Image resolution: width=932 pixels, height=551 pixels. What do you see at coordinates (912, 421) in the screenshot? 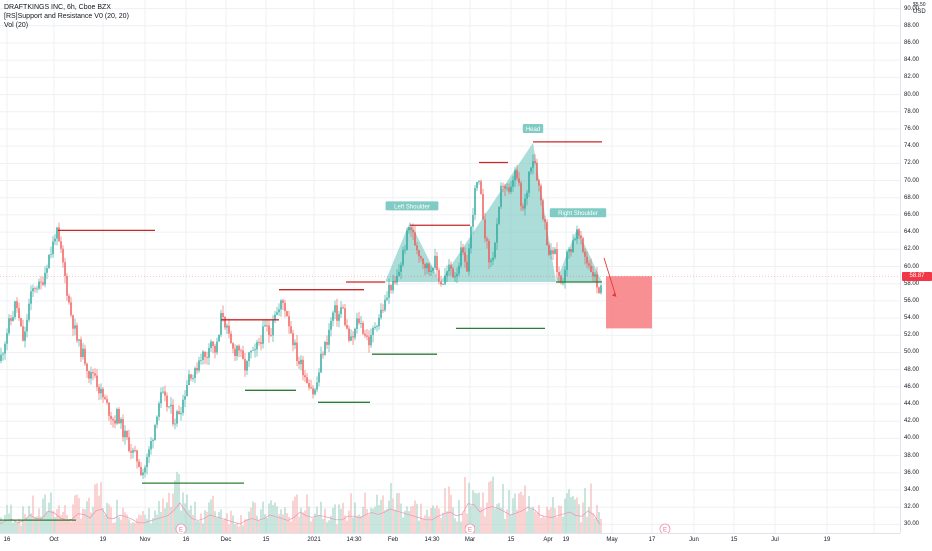
I see `price-tick: 42.00` at bounding box center [912, 421].